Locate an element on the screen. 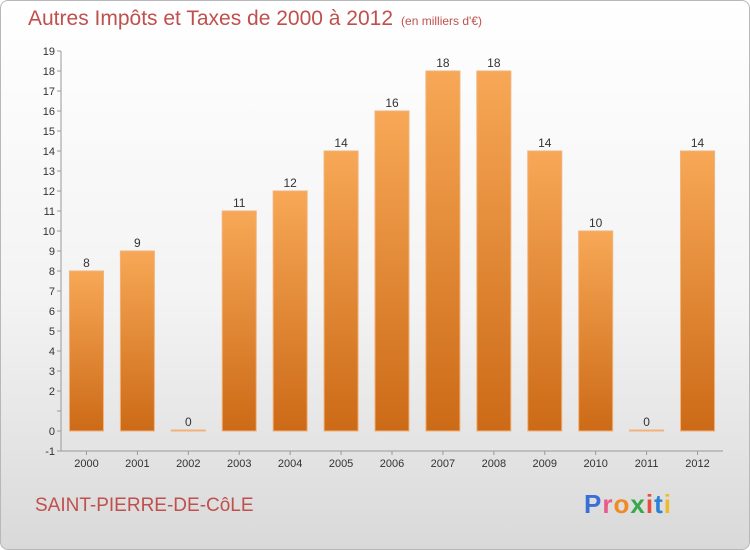 The height and width of the screenshot is (550, 750). x-tick-label: 2002 is located at coordinates (188, 464).